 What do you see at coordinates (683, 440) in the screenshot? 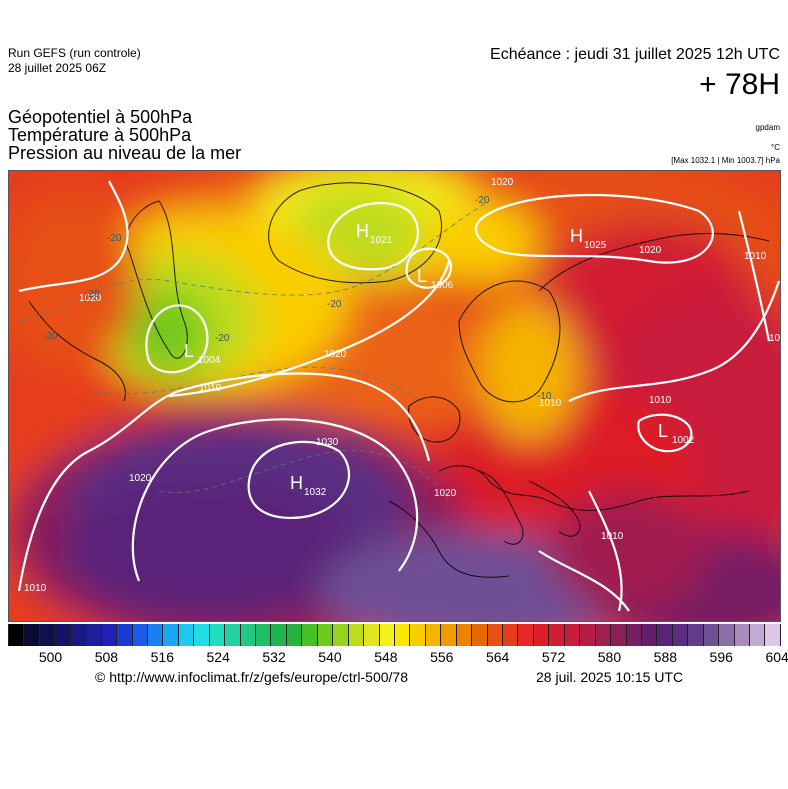
I see `center-value: 1002` at bounding box center [683, 440].